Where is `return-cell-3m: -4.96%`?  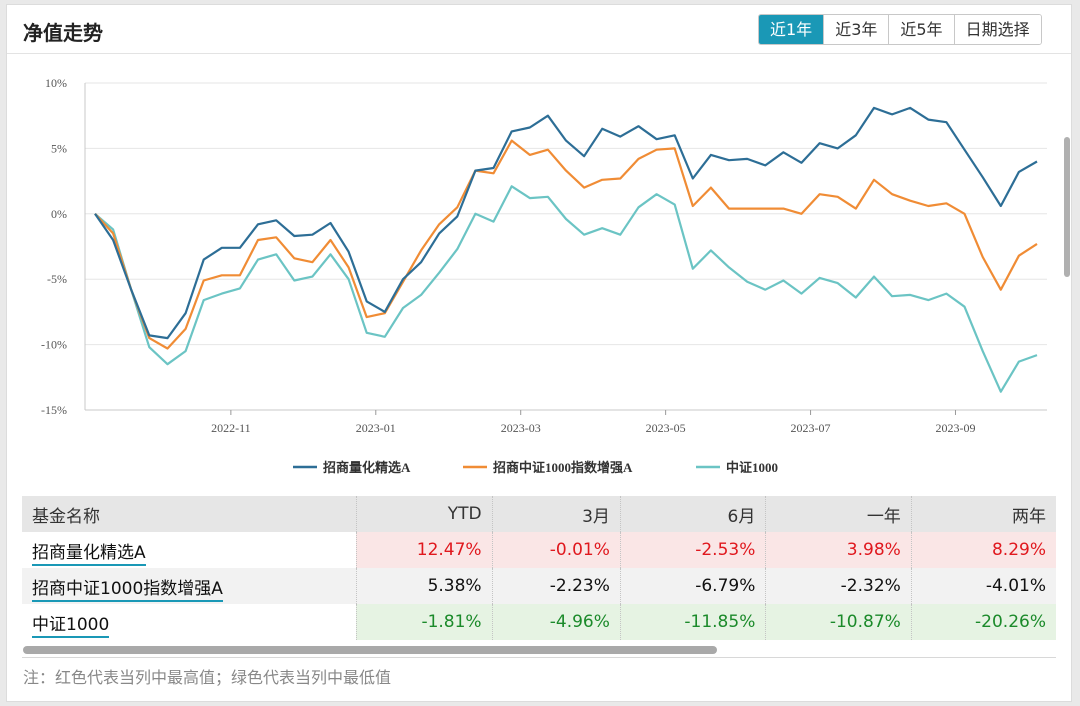
return-cell-3m: -4.96% is located at coordinates (556, 622).